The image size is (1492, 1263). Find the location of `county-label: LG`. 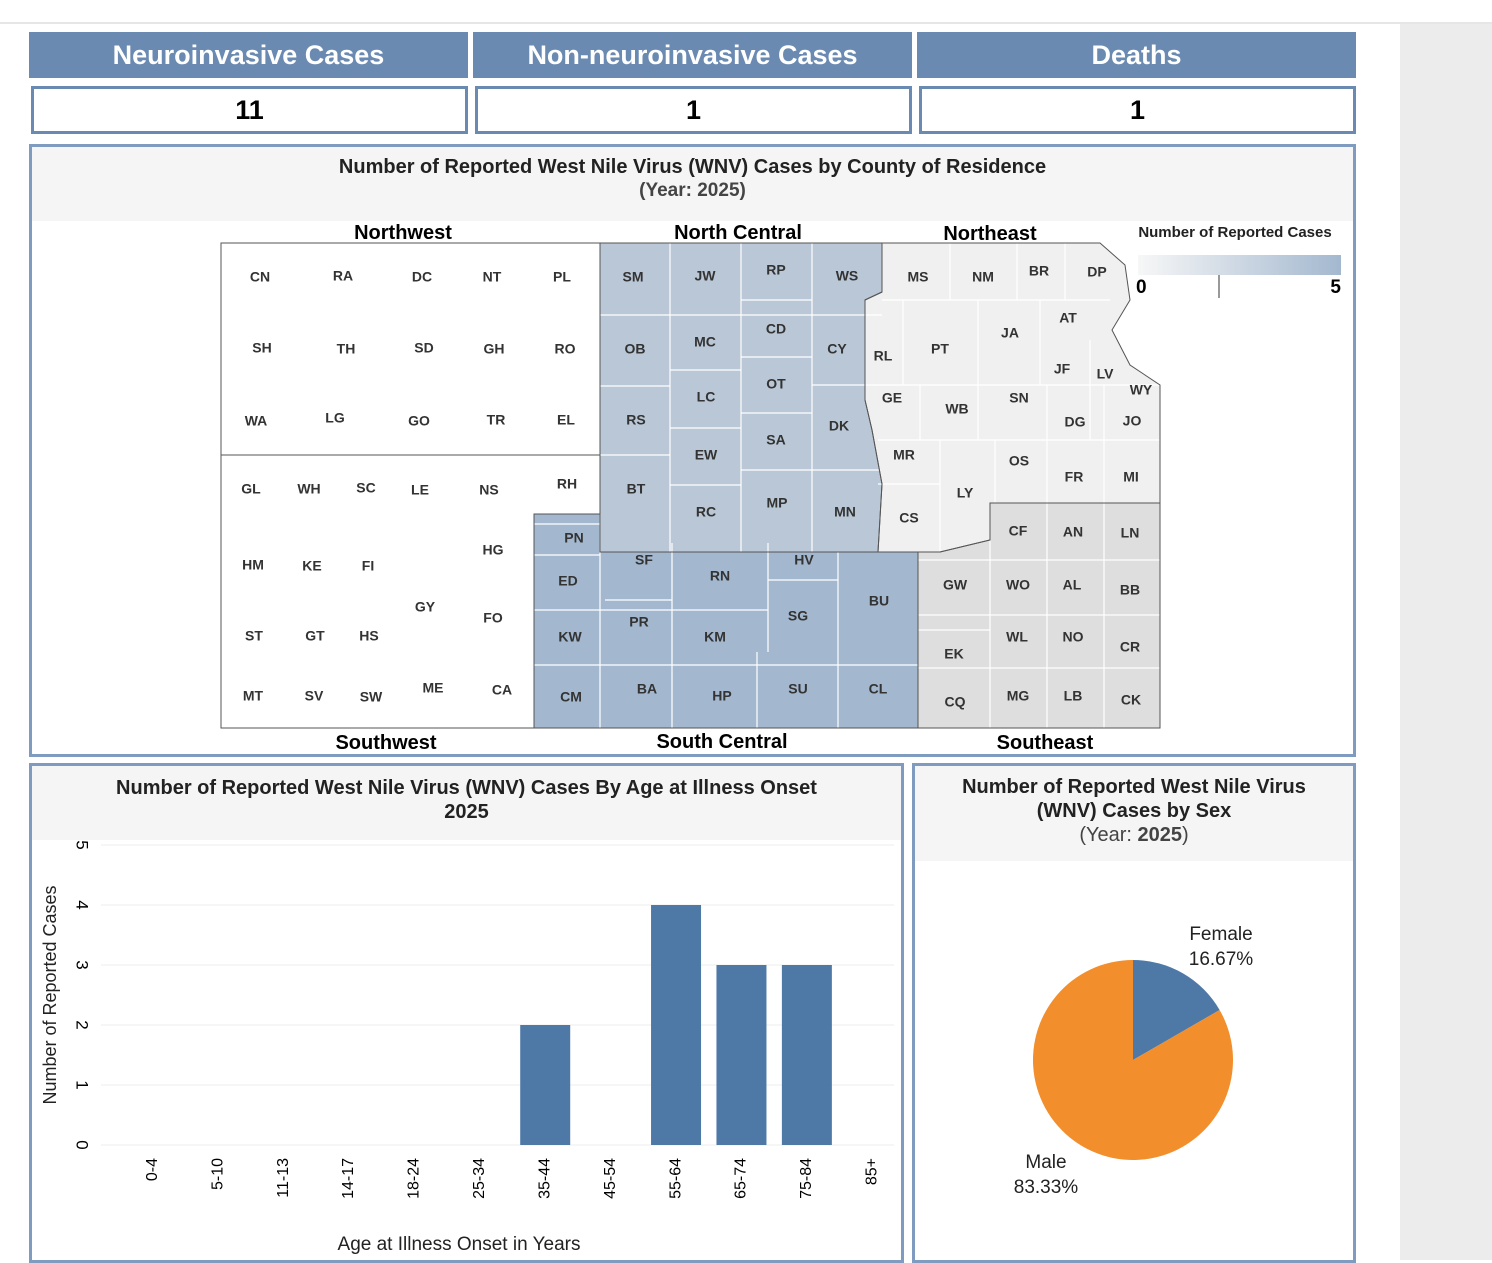

county-label: LG is located at coordinates (335, 418).